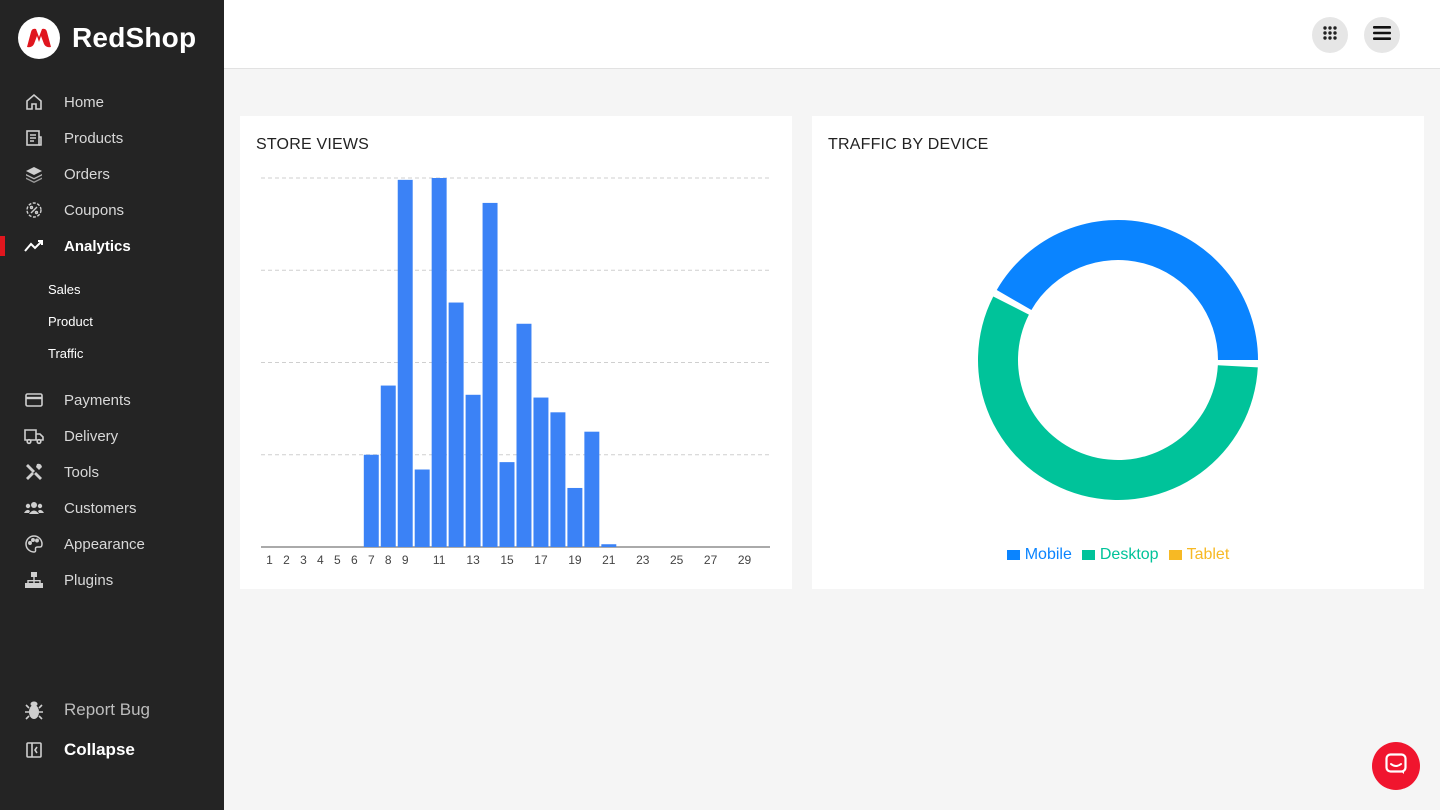  I want to click on collapse-label: Collapse, so click(99, 749).